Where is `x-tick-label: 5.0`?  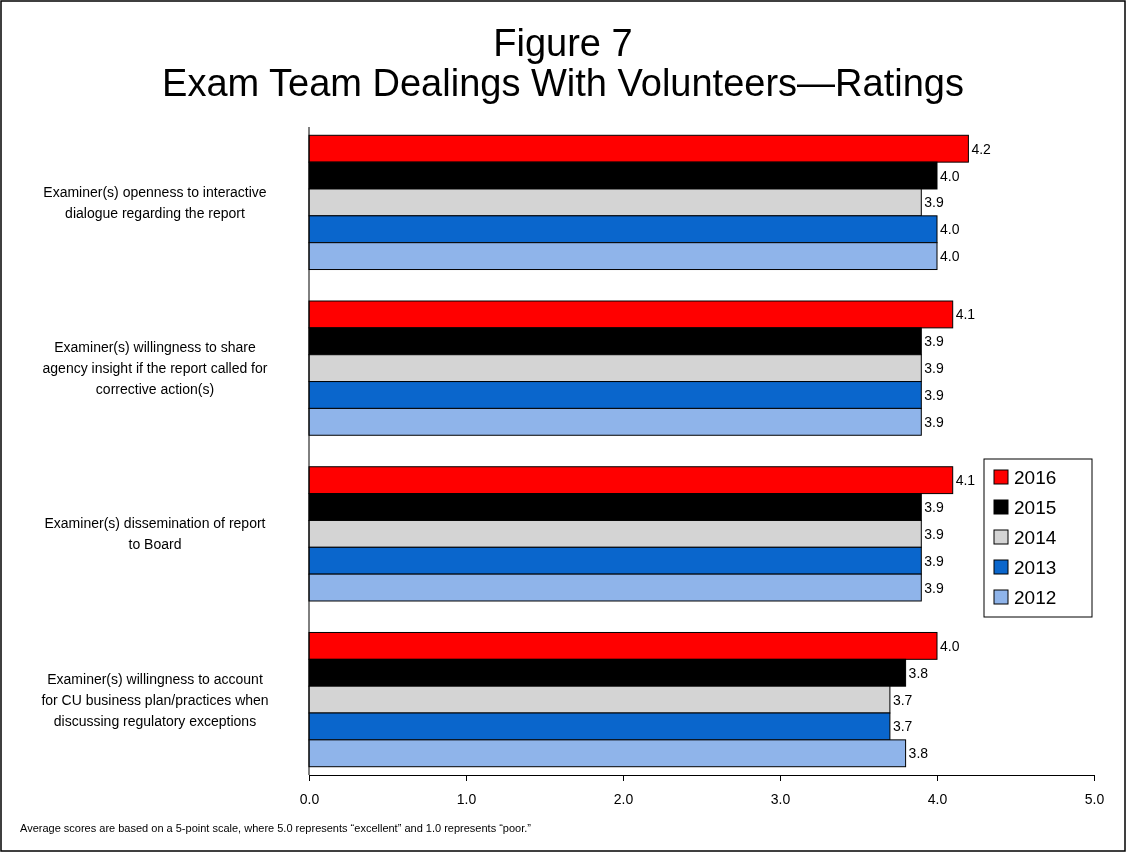
x-tick-label: 5.0 is located at coordinates (1094, 798).